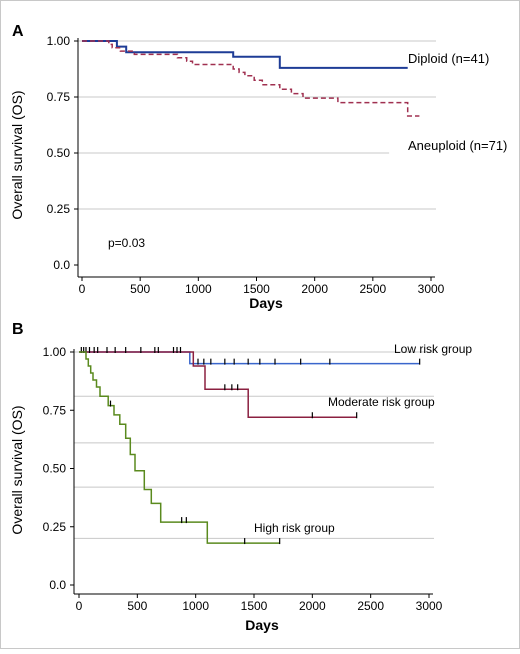 This screenshot has height=654, width=520. I want to click on legend-label-aneuploid: Aneuploid (n=71), so click(457, 145).